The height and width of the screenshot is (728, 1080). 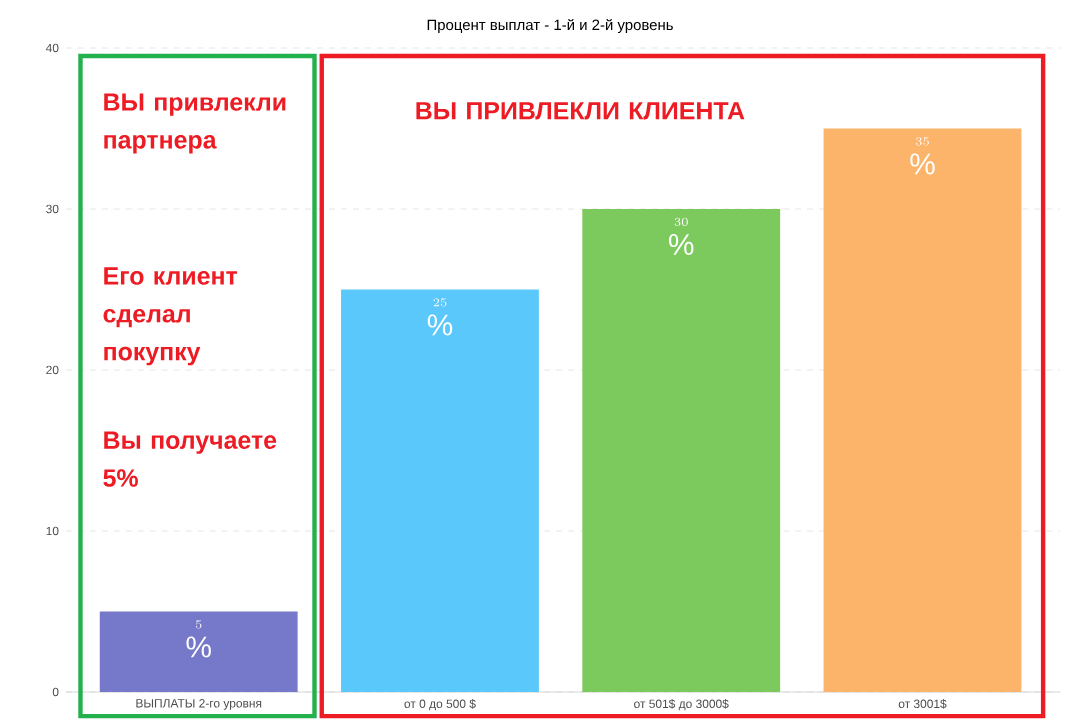 What do you see at coordinates (190, 459) in the screenshot?
I see `annotation: Вы получаете 5%` at bounding box center [190, 459].